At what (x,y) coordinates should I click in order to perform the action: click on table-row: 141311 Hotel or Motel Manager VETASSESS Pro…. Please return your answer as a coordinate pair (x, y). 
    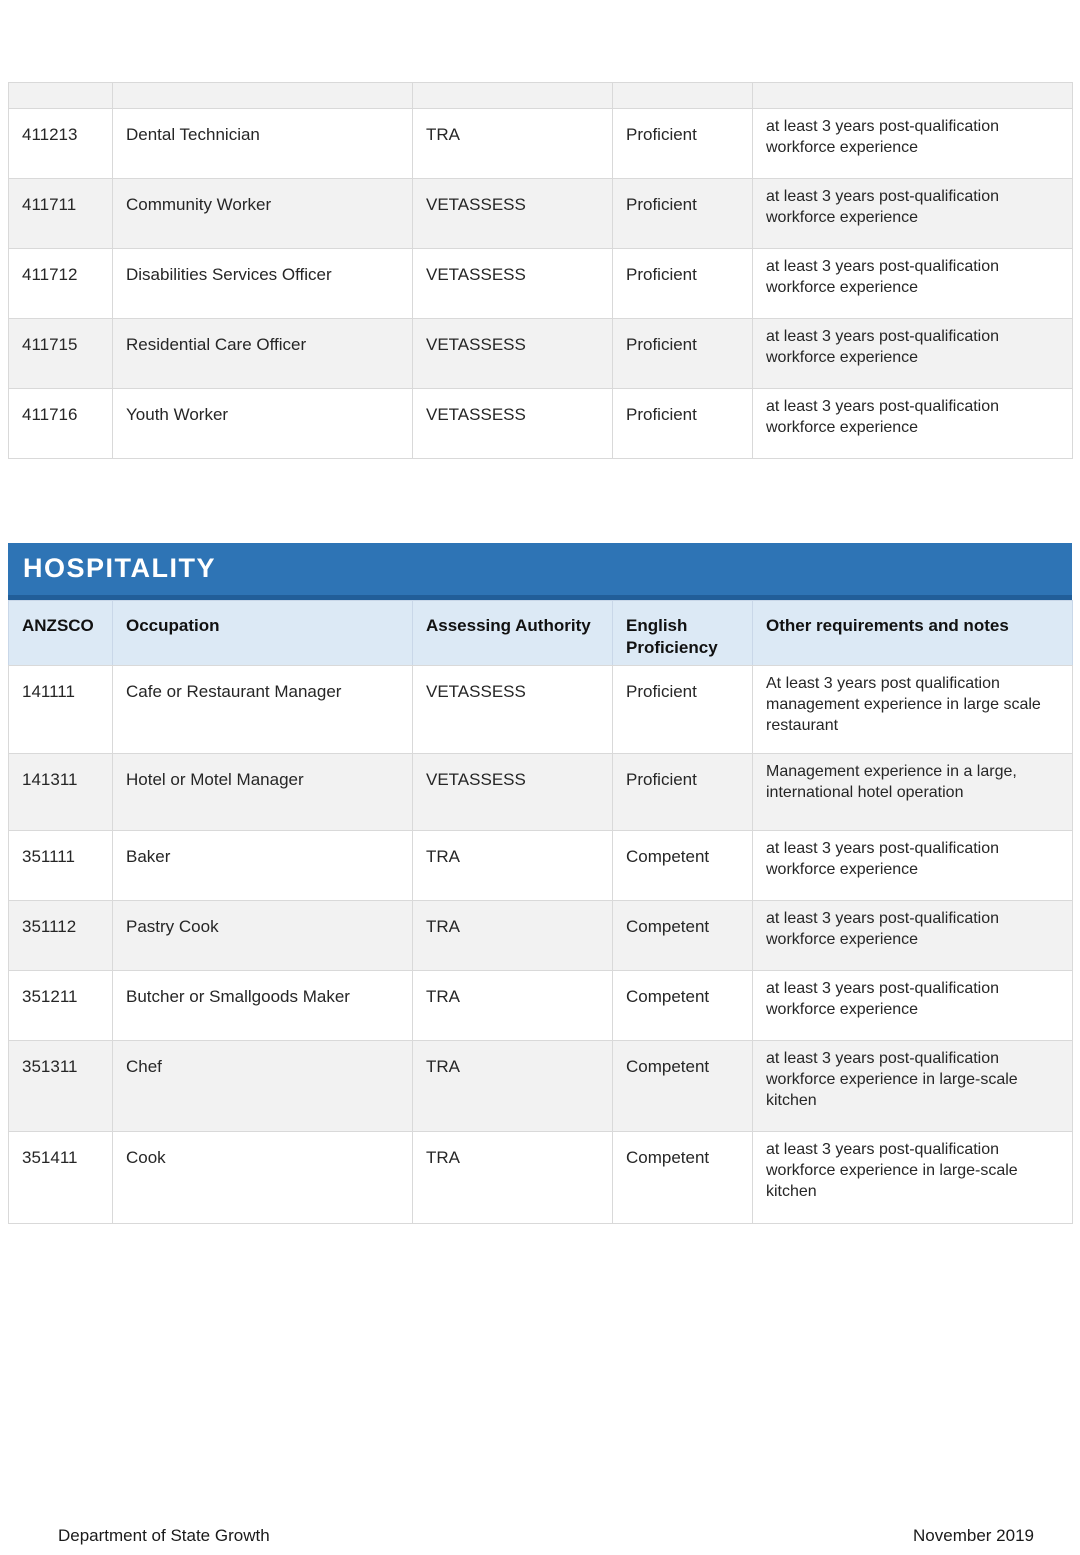
    Looking at the image, I should click on (540, 792).